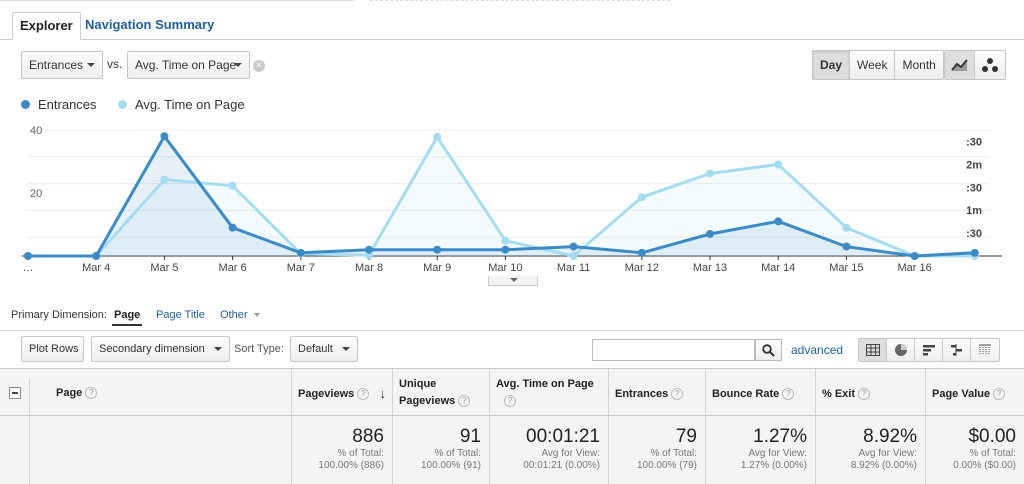 The width and height of the screenshot is (1024, 484). I want to click on pivot-view-icon, so click(985, 350).